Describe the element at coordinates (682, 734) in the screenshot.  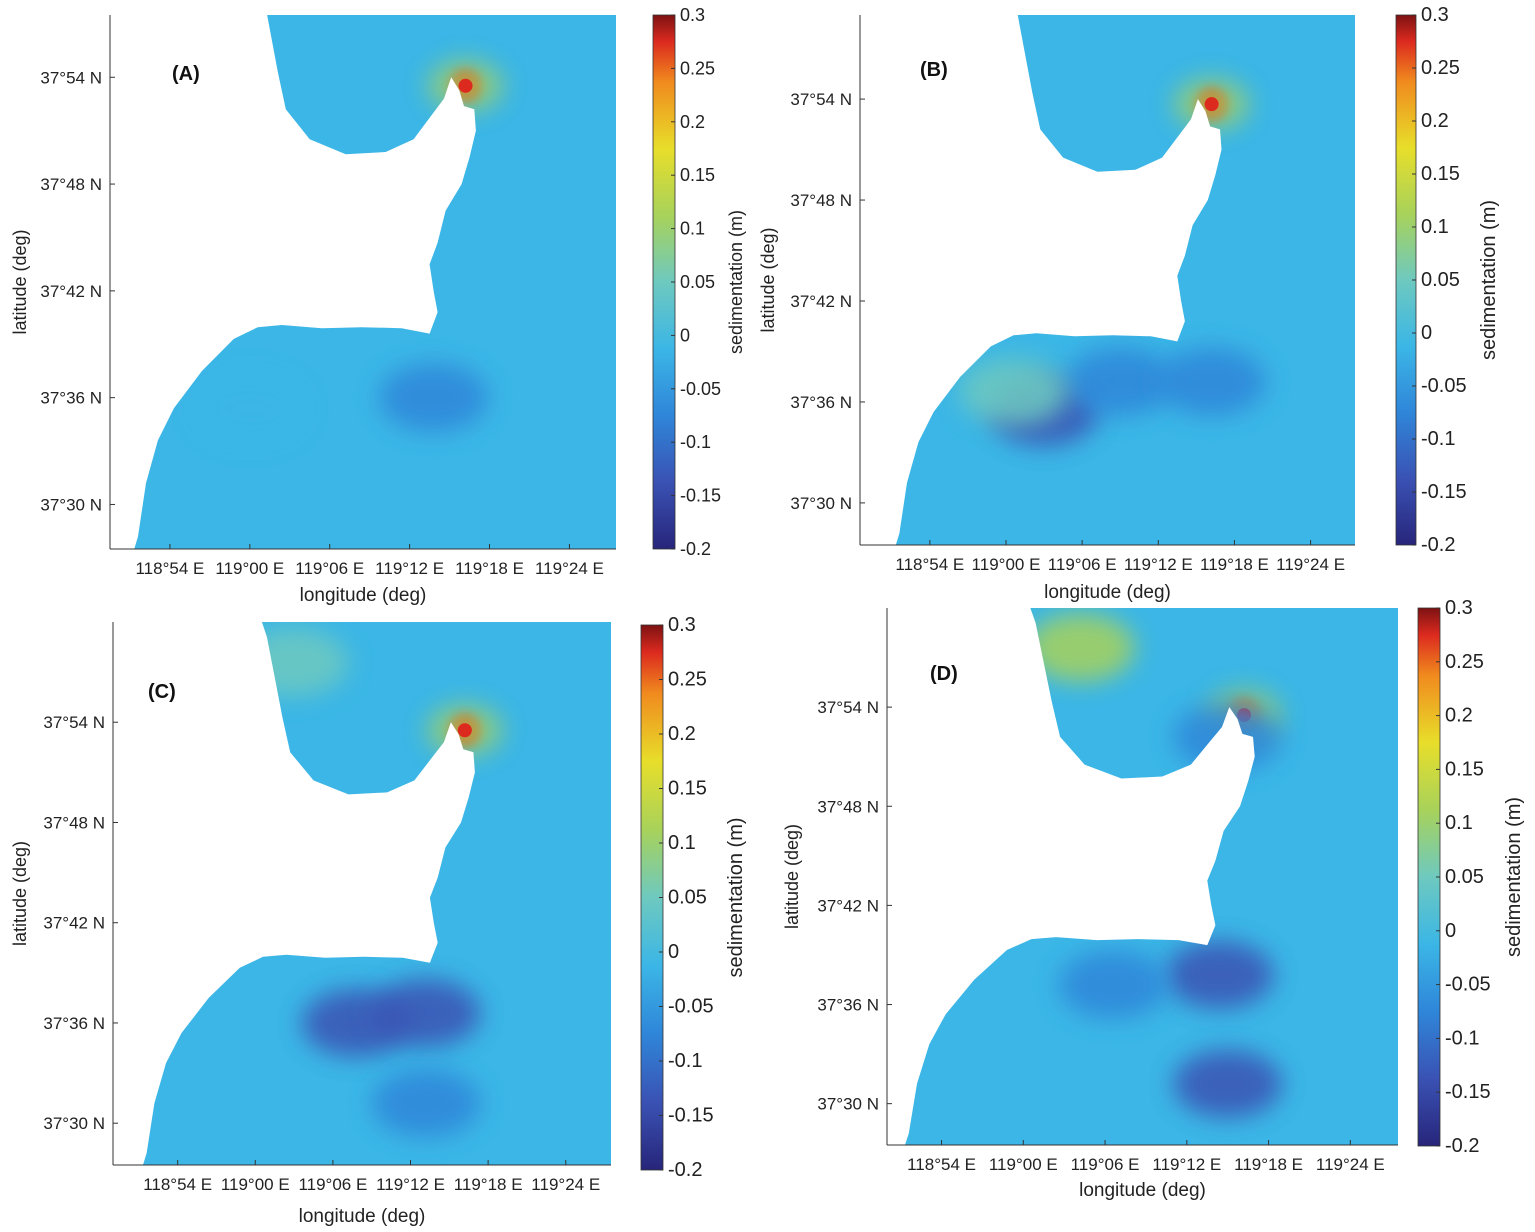
I see `colorbar-tick-label: 0.2` at that location.